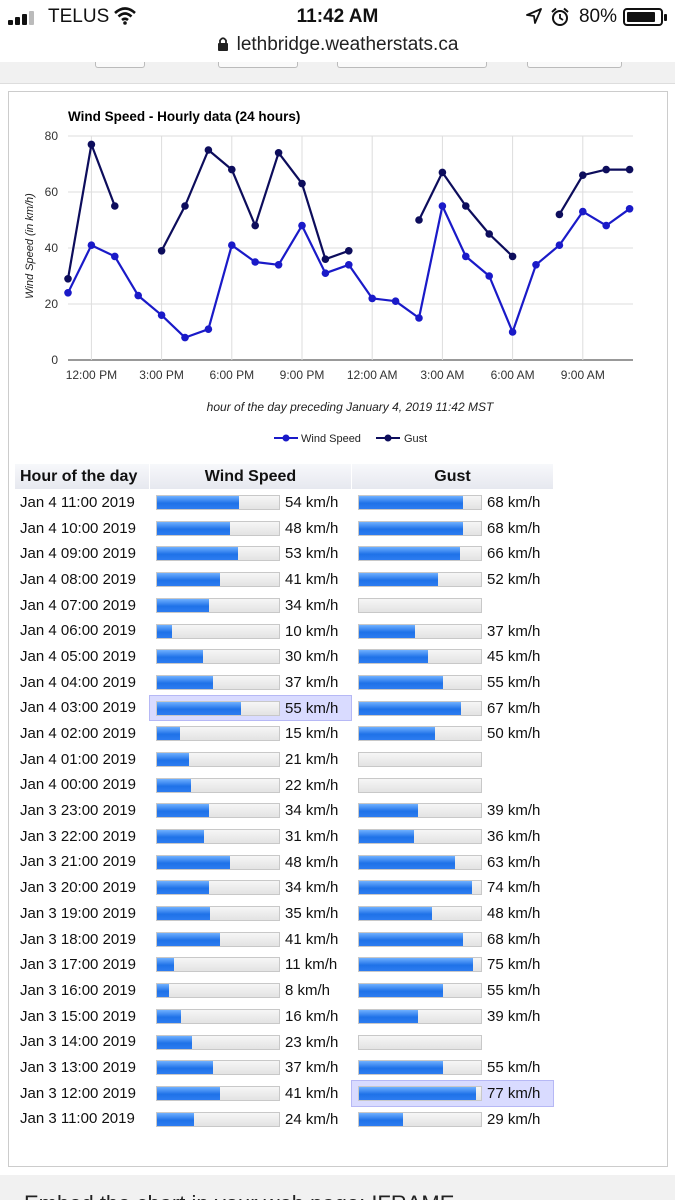  What do you see at coordinates (514, 708) in the screenshot?
I see `gust-value: 67 km/h` at bounding box center [514, 708].